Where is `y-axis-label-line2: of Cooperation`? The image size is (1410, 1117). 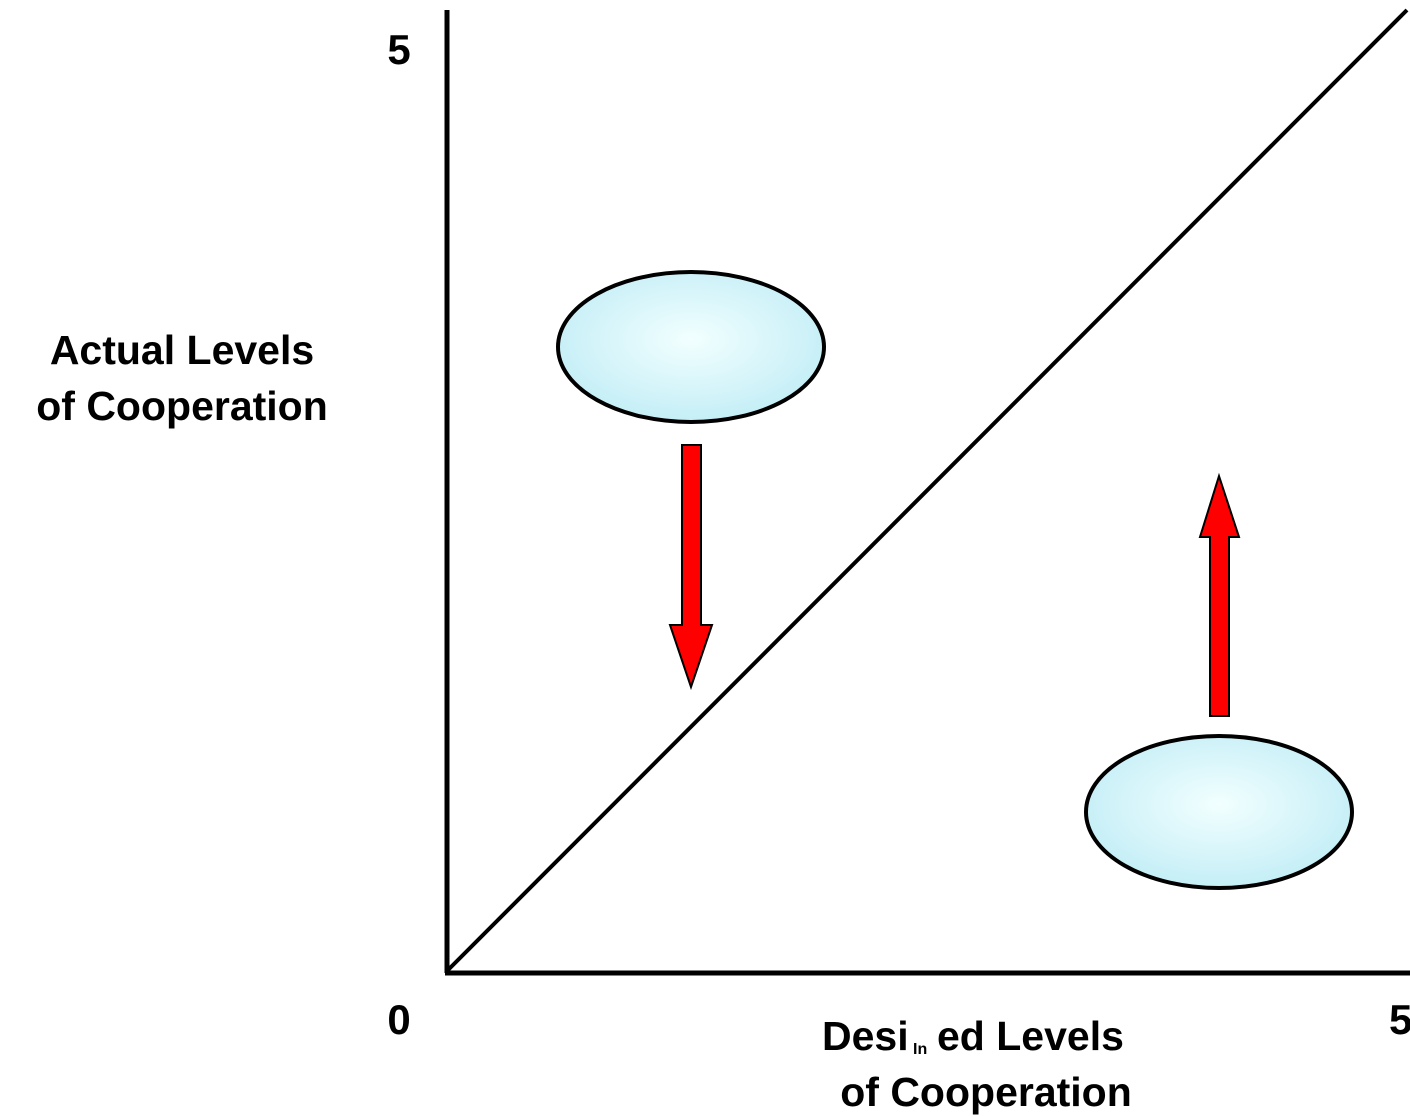
y-axis-label-line2: of Cooperation is located at coordinates (182, 406).